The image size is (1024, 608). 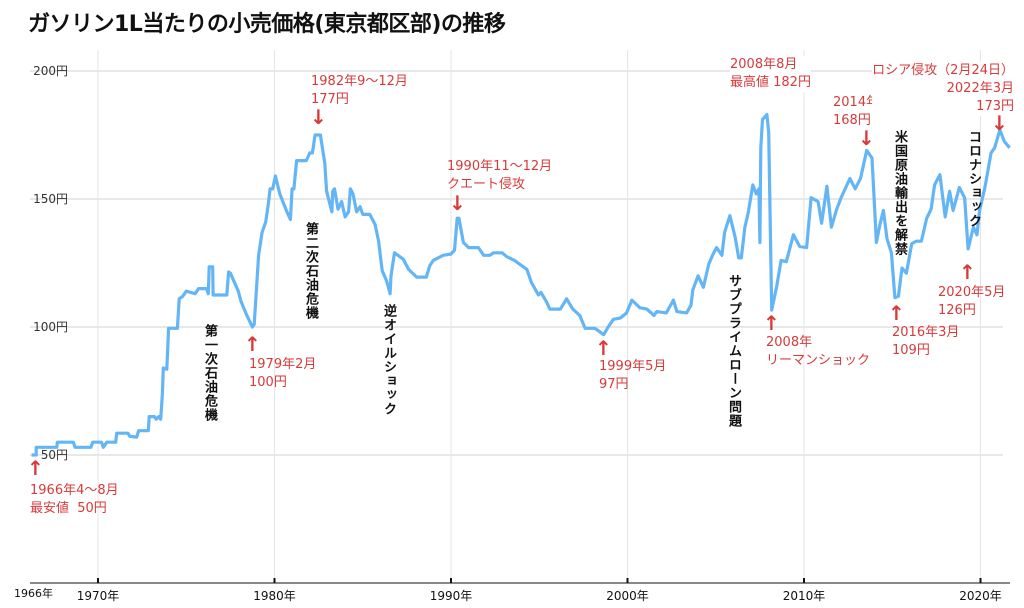 I want to click on x-tick-label: 2020年, so click(x=980, y=596).